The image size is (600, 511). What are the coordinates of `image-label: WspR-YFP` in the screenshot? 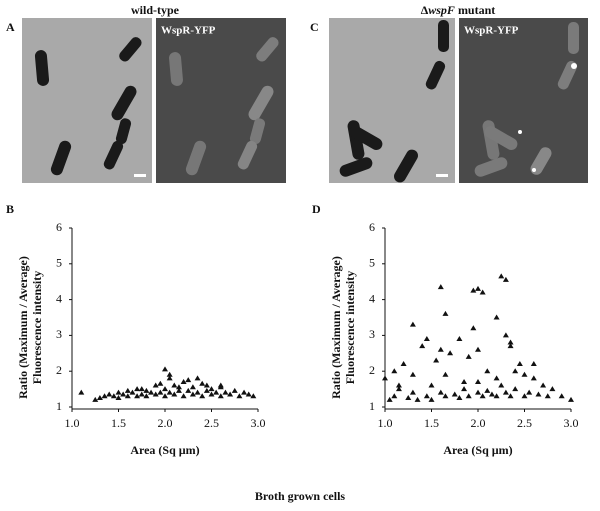 It's located at (188, 31).